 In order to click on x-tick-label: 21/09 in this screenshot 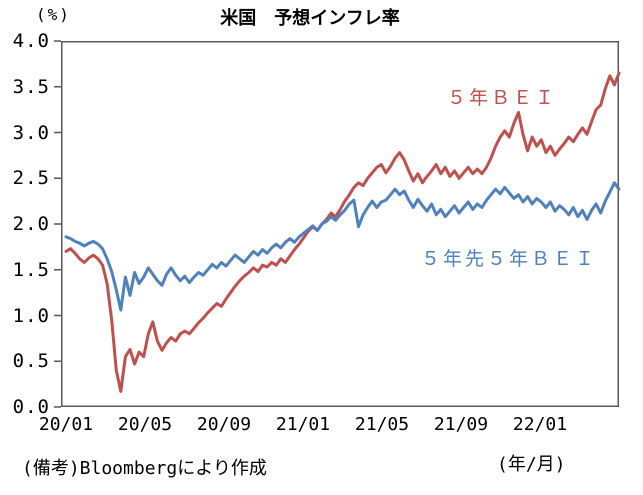, I will do `click(461, 424)`.